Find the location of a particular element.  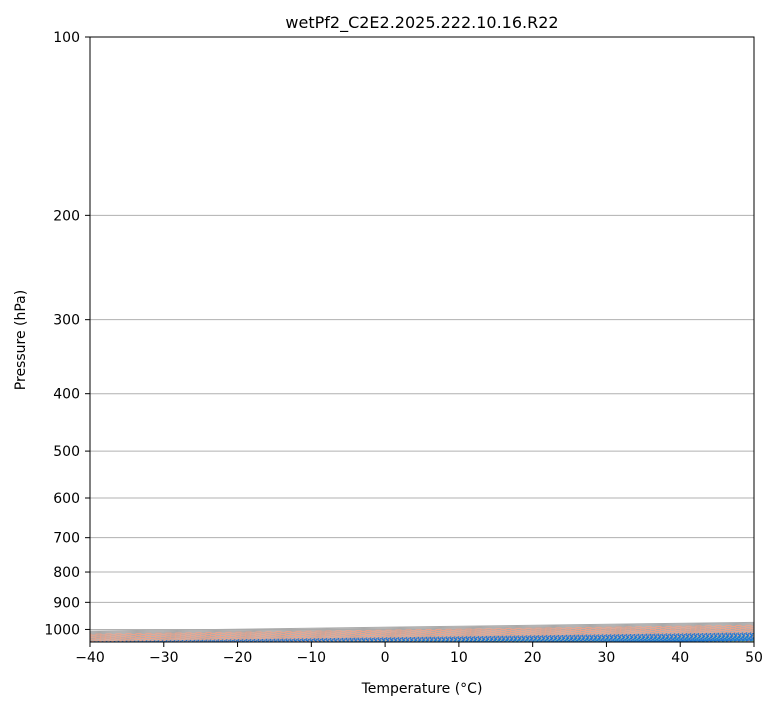

x-tick-label: 50 is located at coordinates (754, 658).